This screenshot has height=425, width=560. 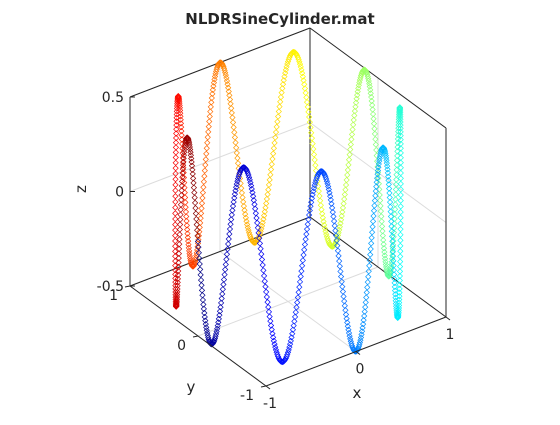 I want to click on z-tick-label: 0, so click(x=119, y=193).